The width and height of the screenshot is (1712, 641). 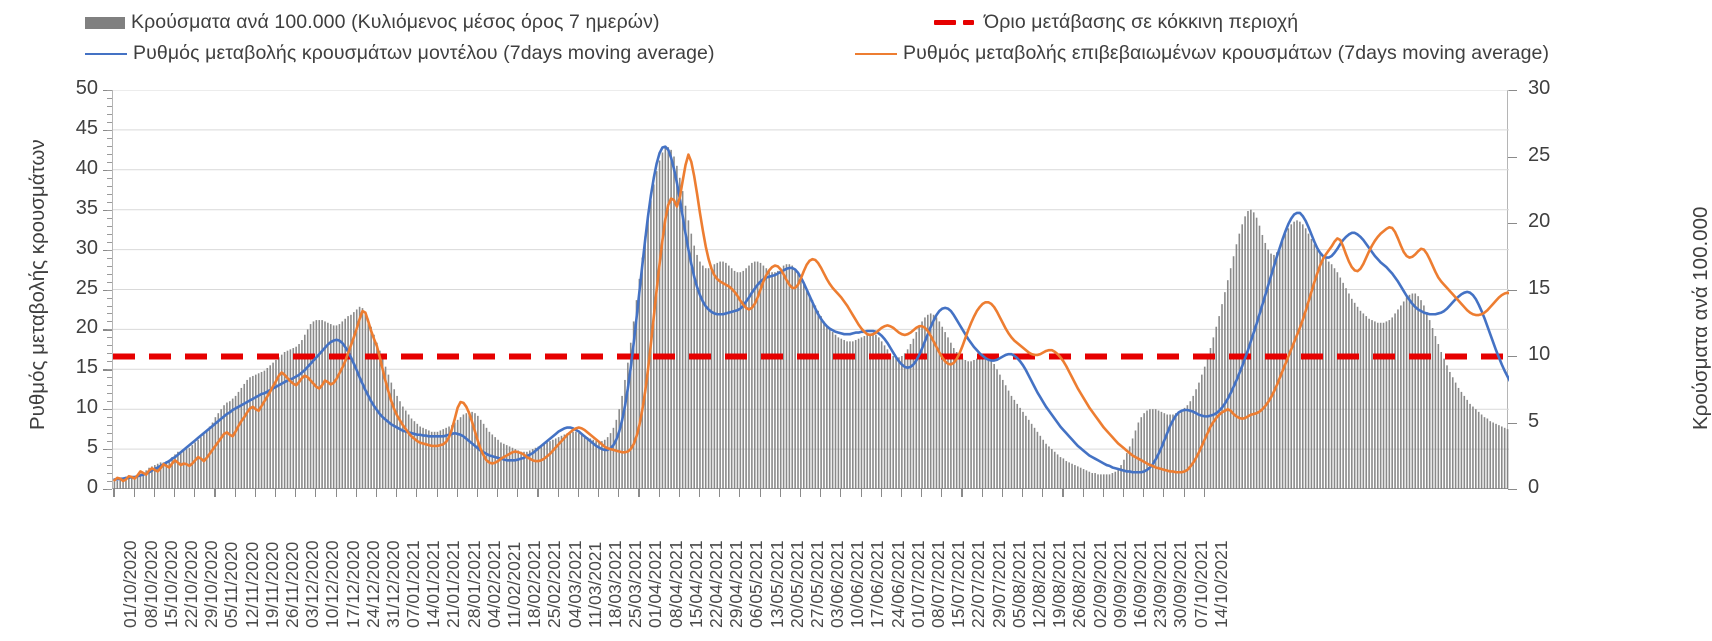 What do you see at coordinates (1119, 584) in the screenshot?
I see `x-axis-tick-label: 09/09/2021` at bounding box center [1119, 584].